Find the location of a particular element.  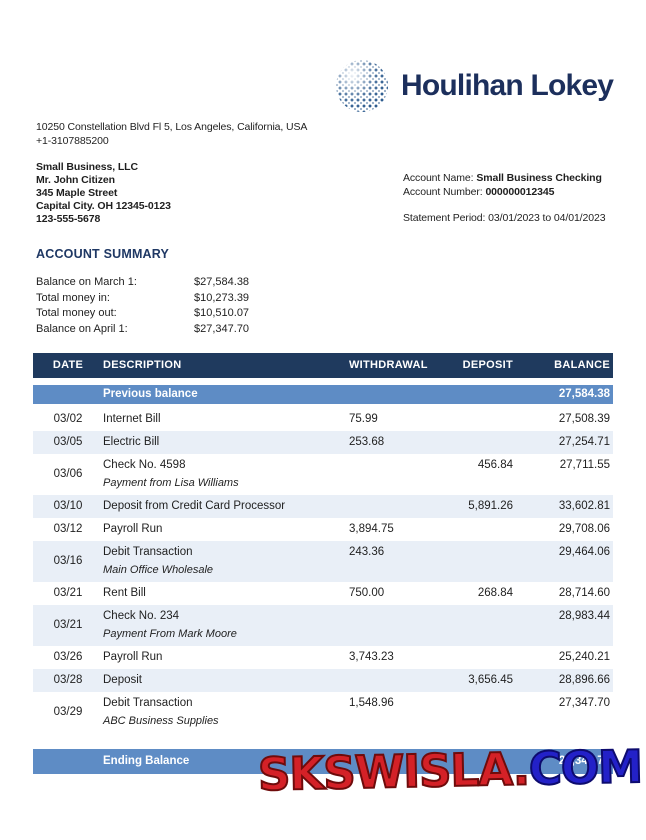

transaction-row: 03/05 Electric Bill 253.68 27,254.71 is located at coordinates (323, 442).